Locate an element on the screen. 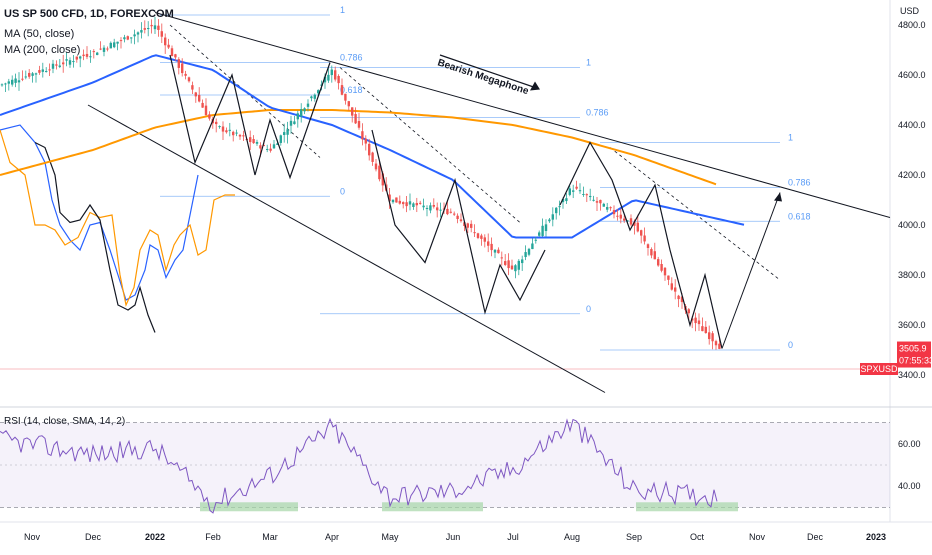 Image resolution: width=932 pixels, height=555 pixels. price-tick-label: 4200.0 is located at coordinates (912, 175).